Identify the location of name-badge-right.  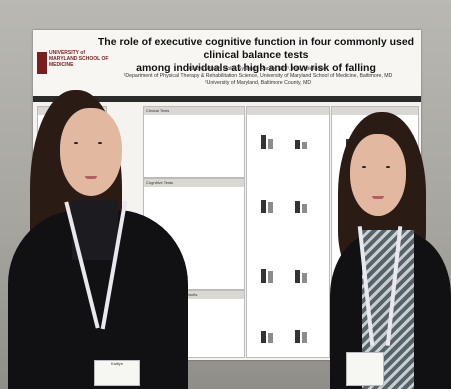
(365, 369).